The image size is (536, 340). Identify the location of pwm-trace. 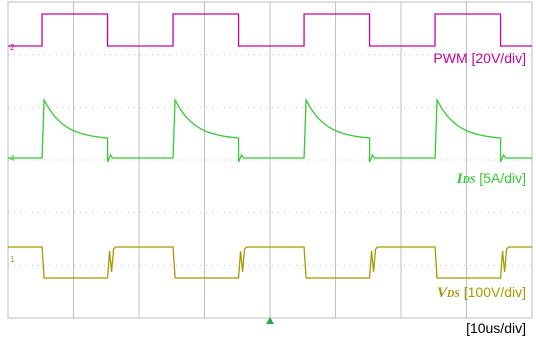
(270, 30).